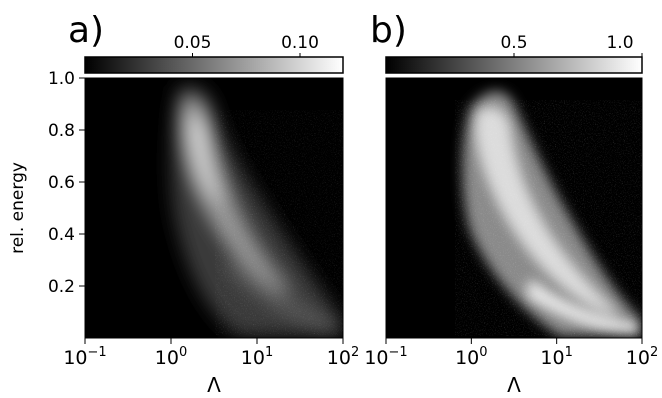  I want to click on x-tick-label-b-0: 10⁻¹, so click(385, 357).